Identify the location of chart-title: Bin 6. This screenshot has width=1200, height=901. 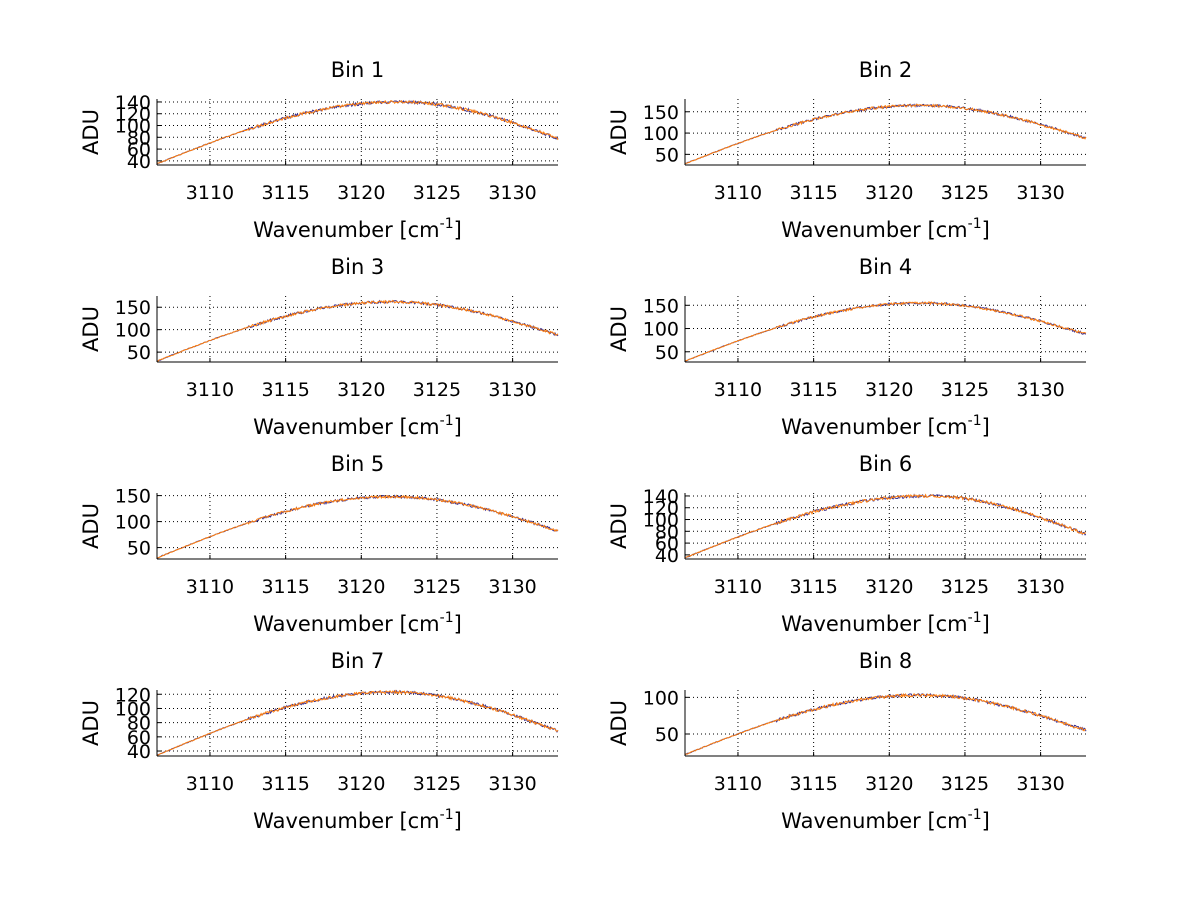
(886, 464).